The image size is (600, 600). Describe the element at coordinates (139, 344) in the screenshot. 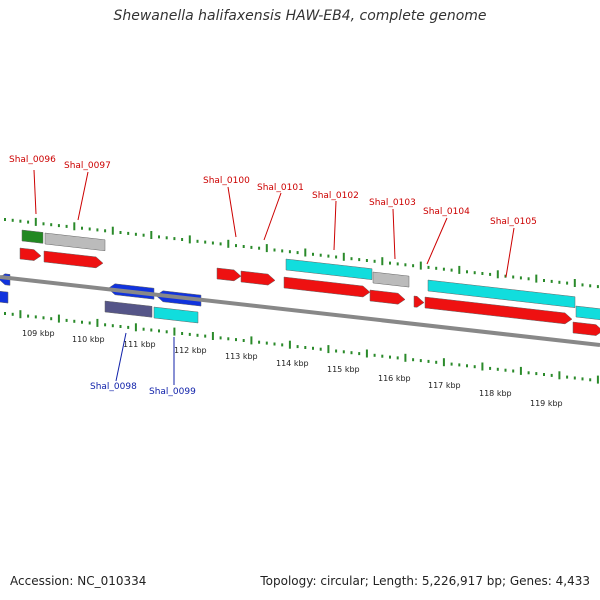

I see `scale-tick-label: 111 kbp` at that location.